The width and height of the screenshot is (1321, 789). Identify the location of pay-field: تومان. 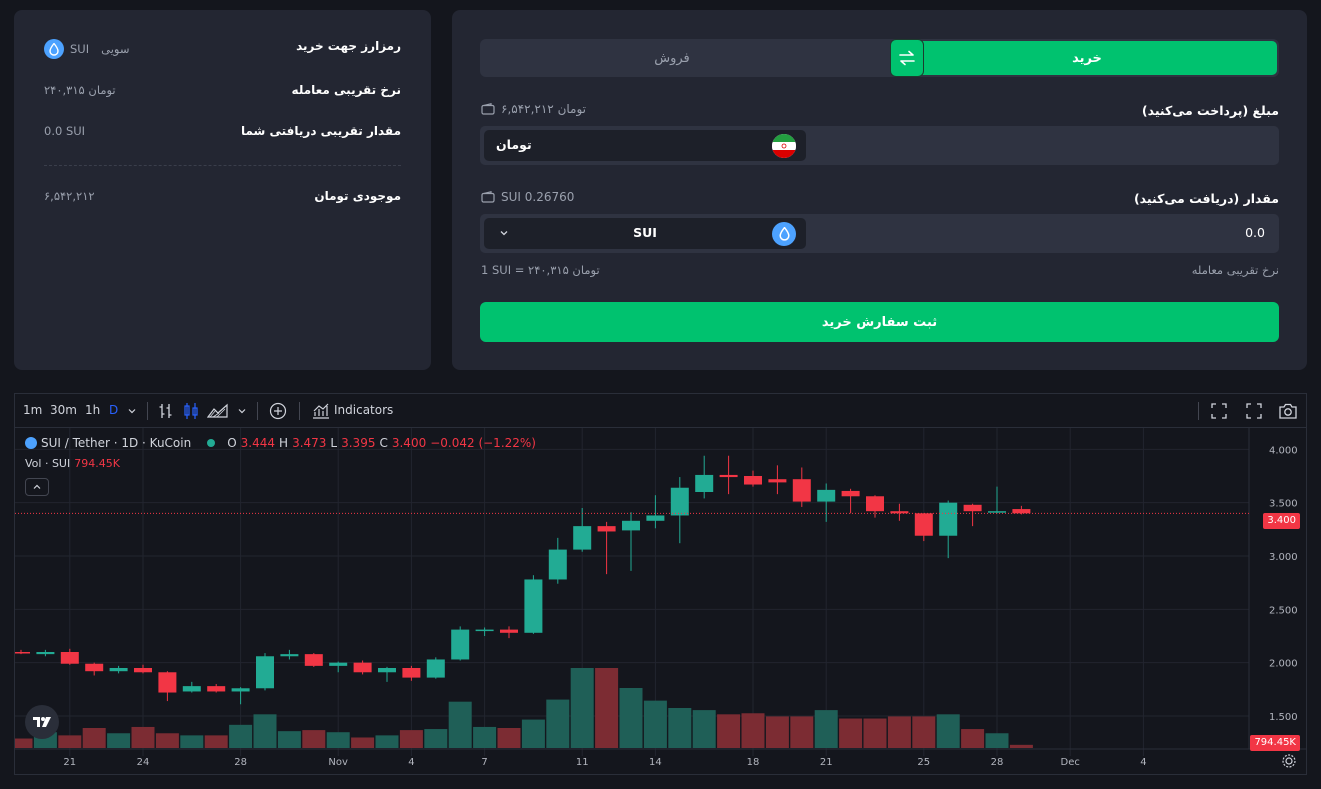
(879, 145).